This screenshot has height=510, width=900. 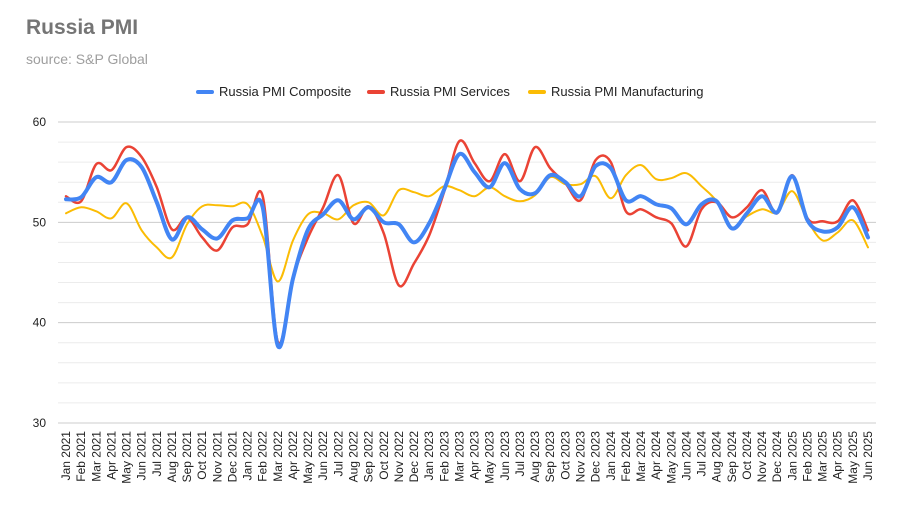 What do you see at coordinates (82, 27) in the screenshot?
I see `chart-title: Russia PMI` at bounding box center [82, 27].